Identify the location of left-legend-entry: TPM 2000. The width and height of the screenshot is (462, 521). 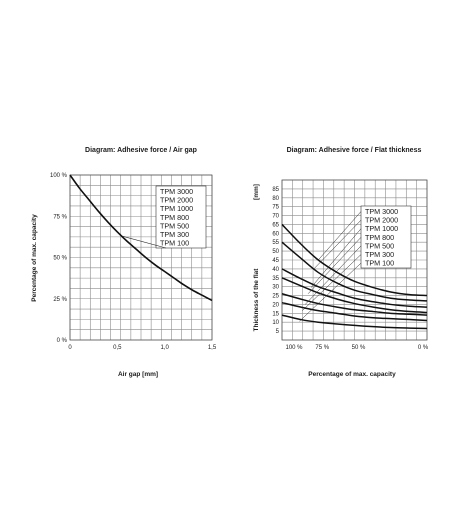
(176, 200).